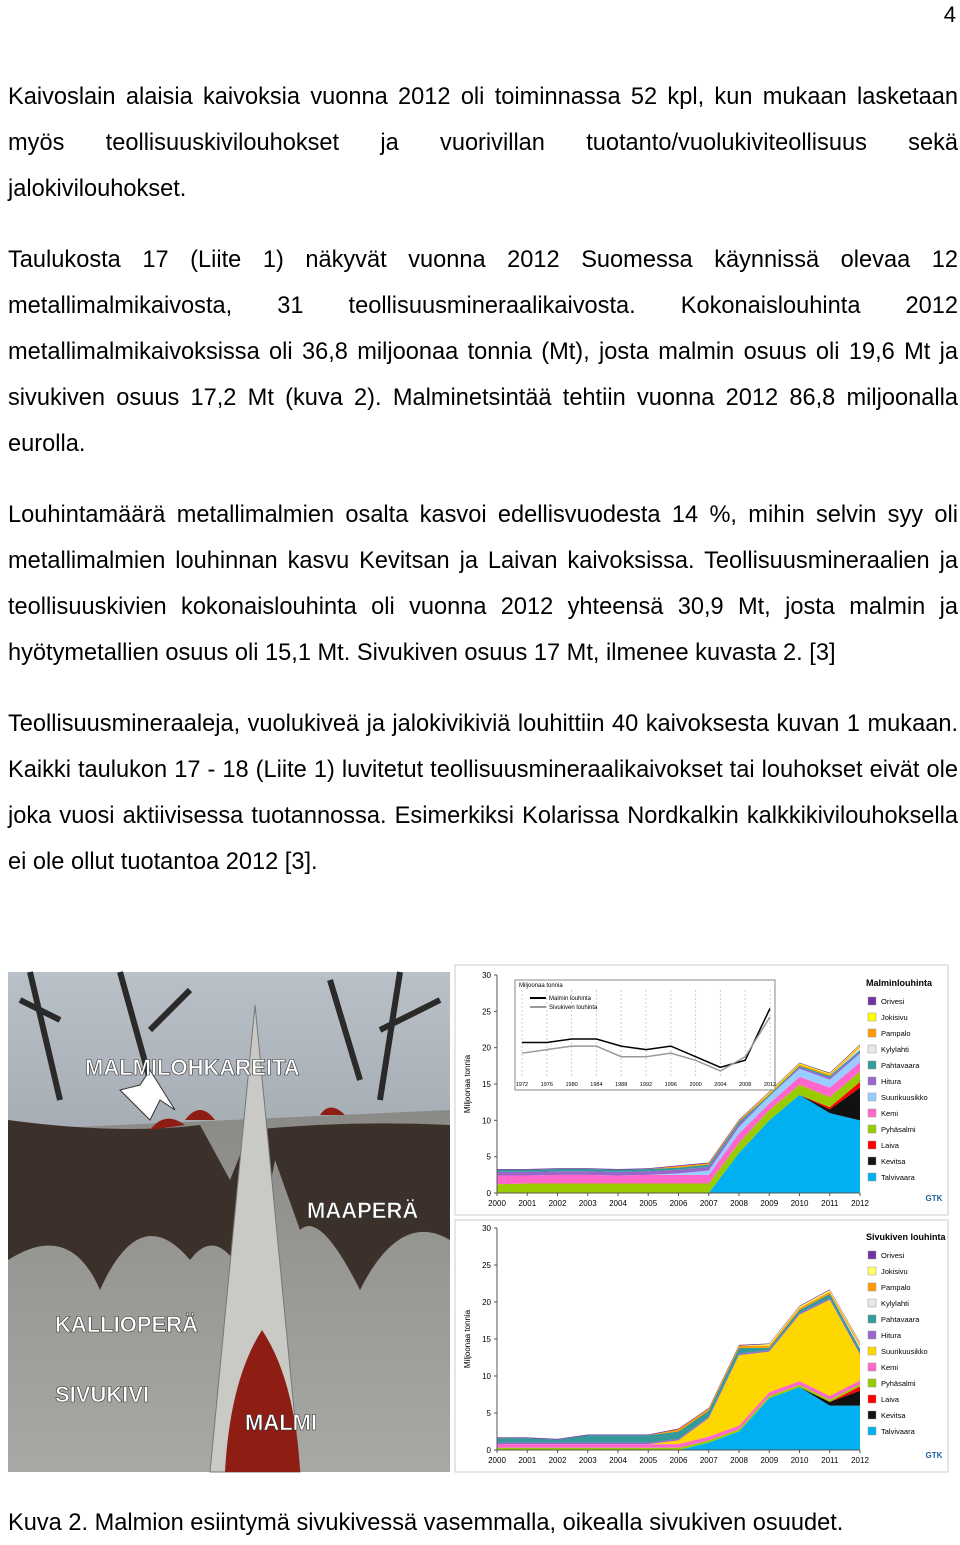 The height and width of the screenshot is (1545, 960). I want to click on illustration-label: MALMI, so click(281, 1422).